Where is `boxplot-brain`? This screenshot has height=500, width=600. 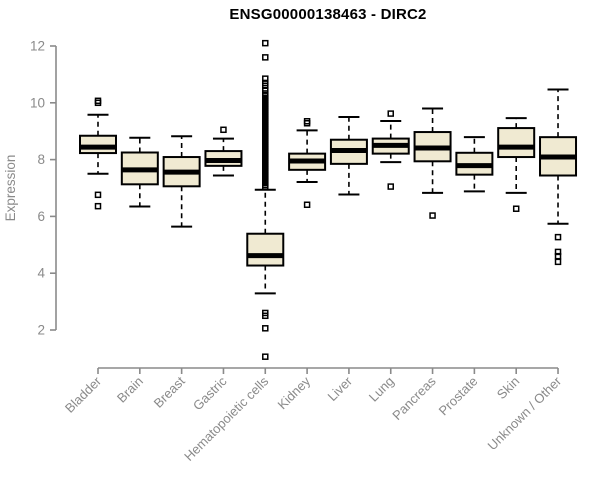 boxplot-brain is located at coordinates (139, 172).